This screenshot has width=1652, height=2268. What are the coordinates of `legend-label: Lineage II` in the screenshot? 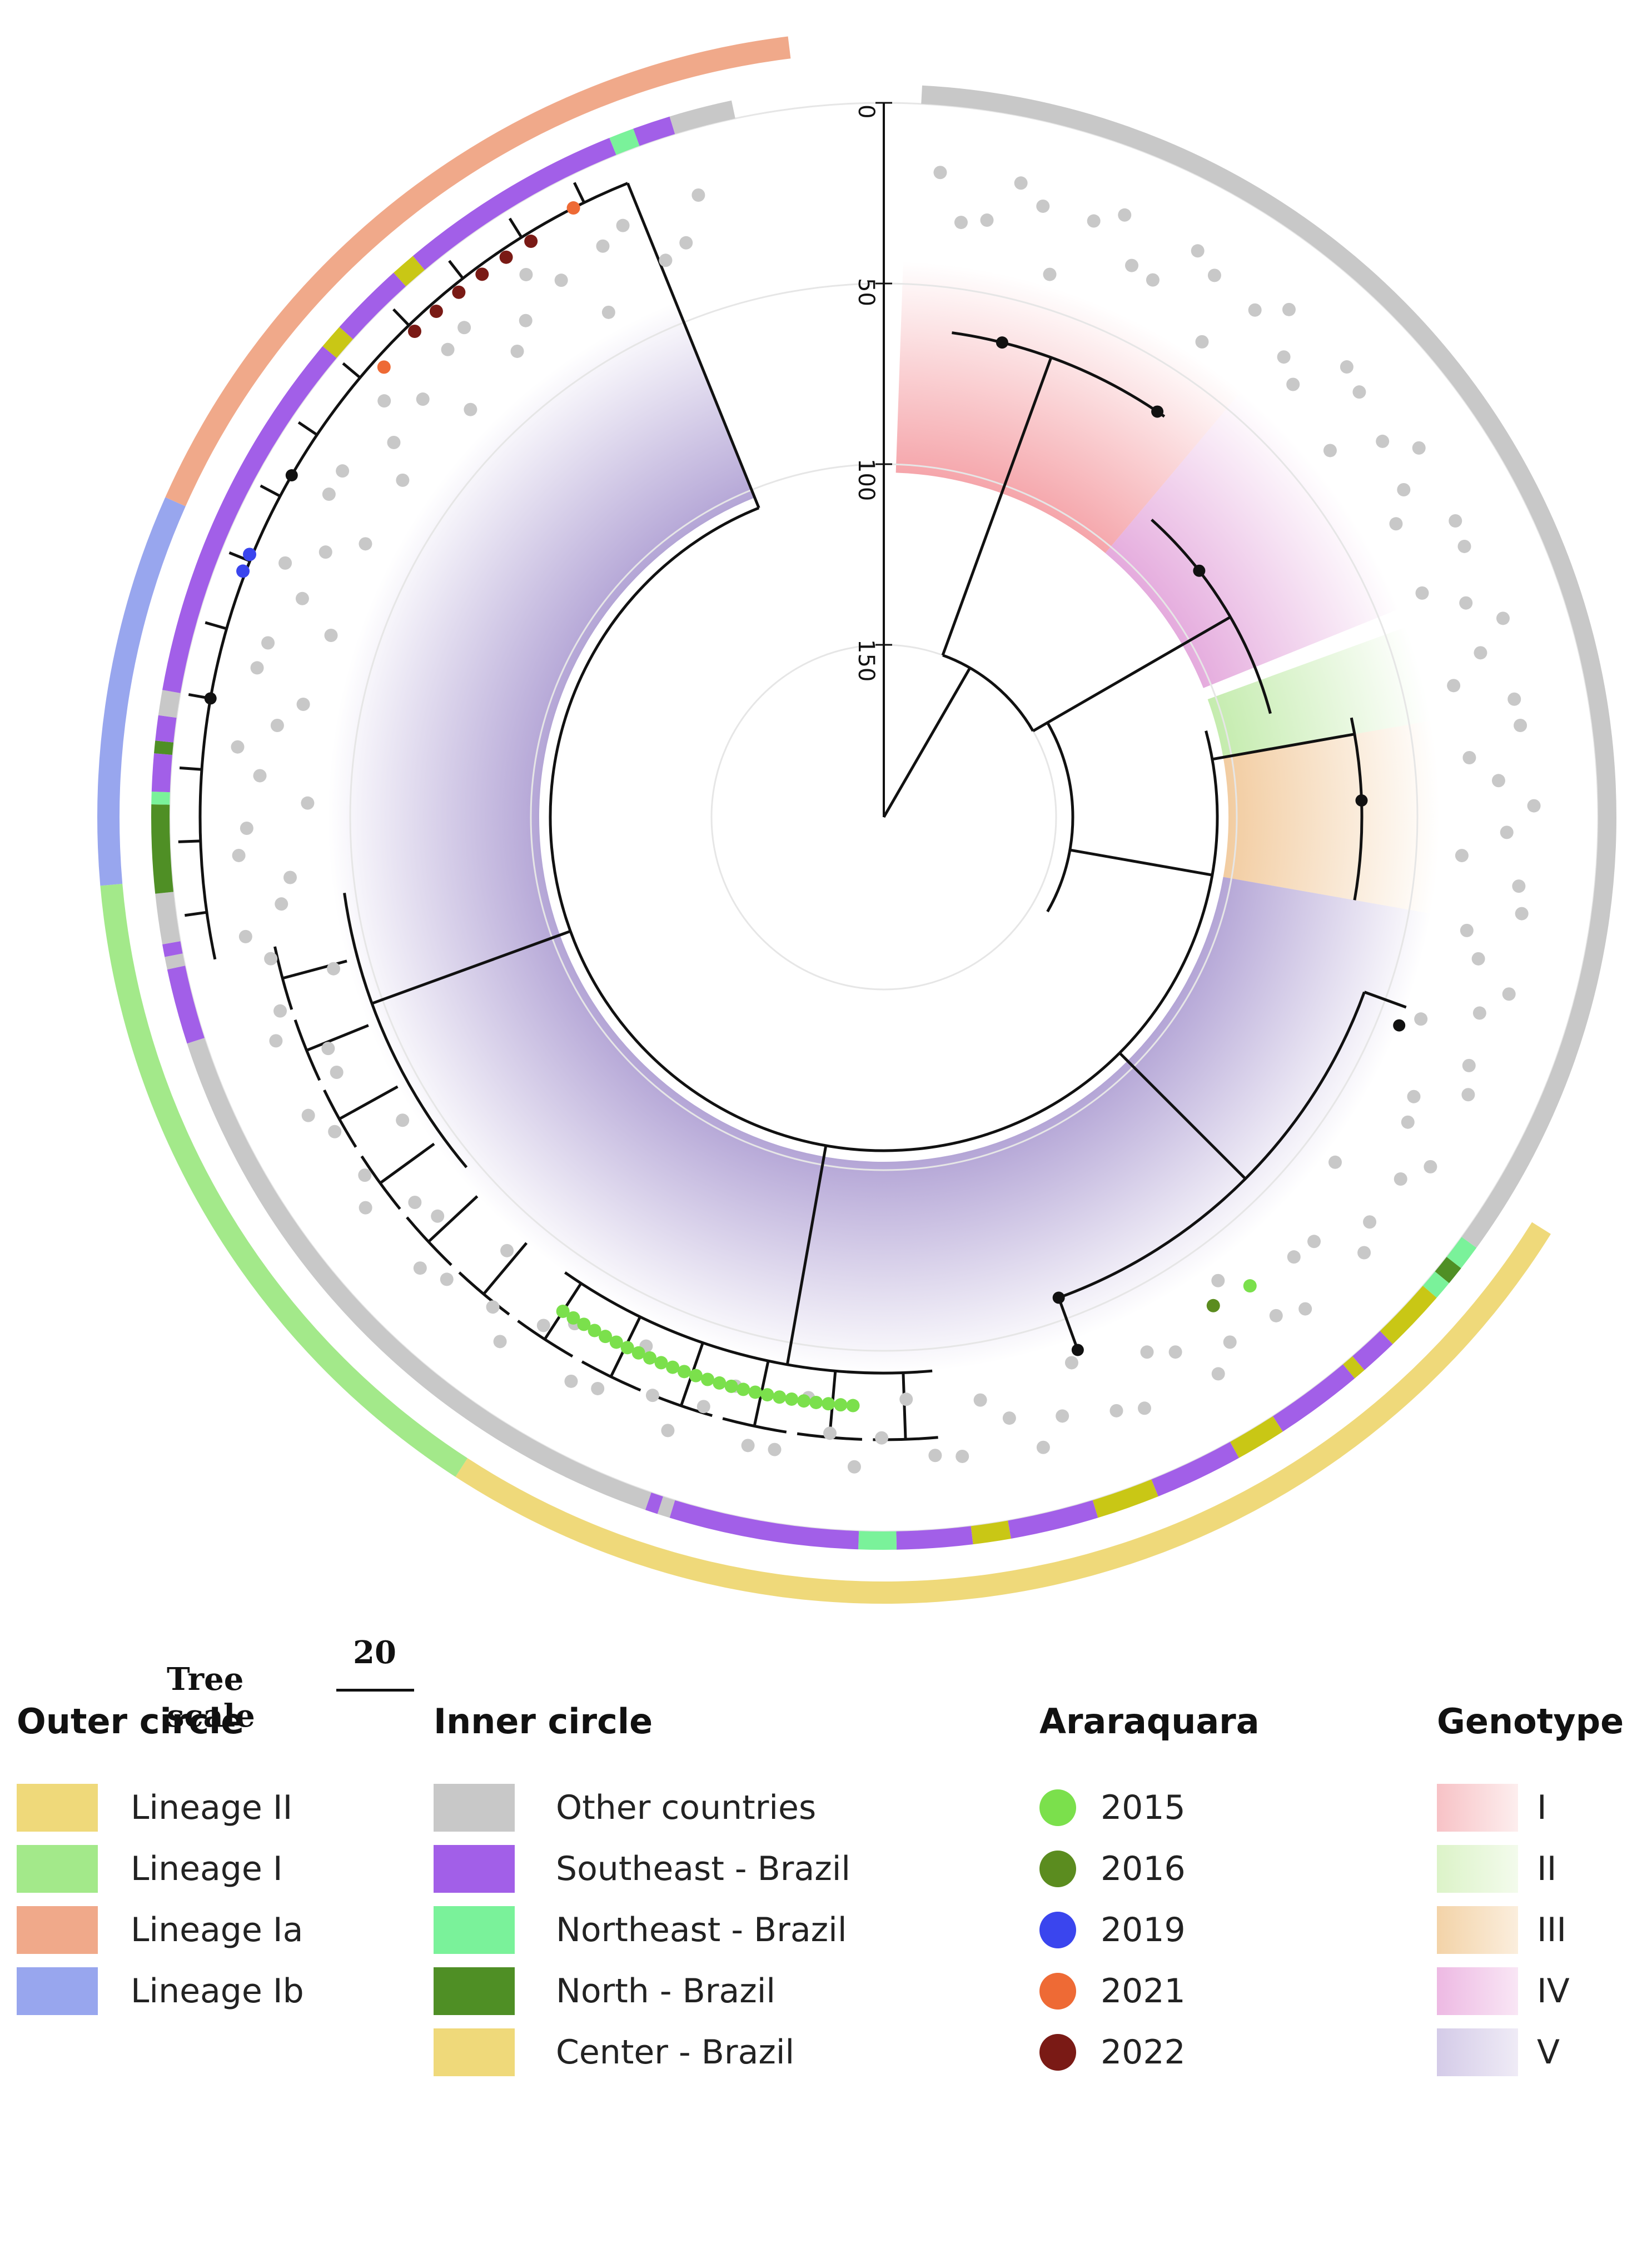 It's located at (212, 1807).